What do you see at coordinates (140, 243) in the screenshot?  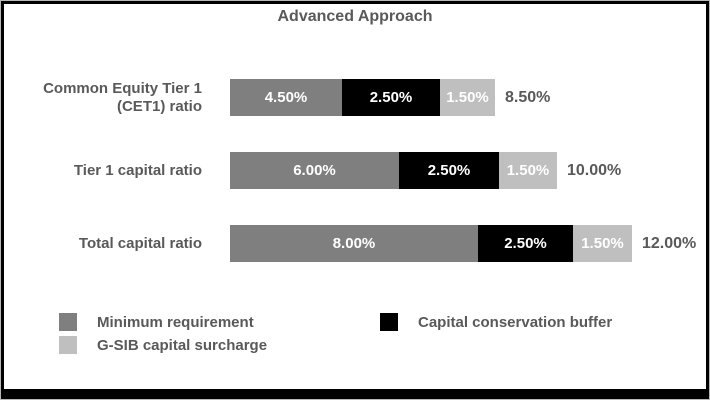 I see `category-label-total-capital: Total capital ratio` at bounding box center [140, 243].